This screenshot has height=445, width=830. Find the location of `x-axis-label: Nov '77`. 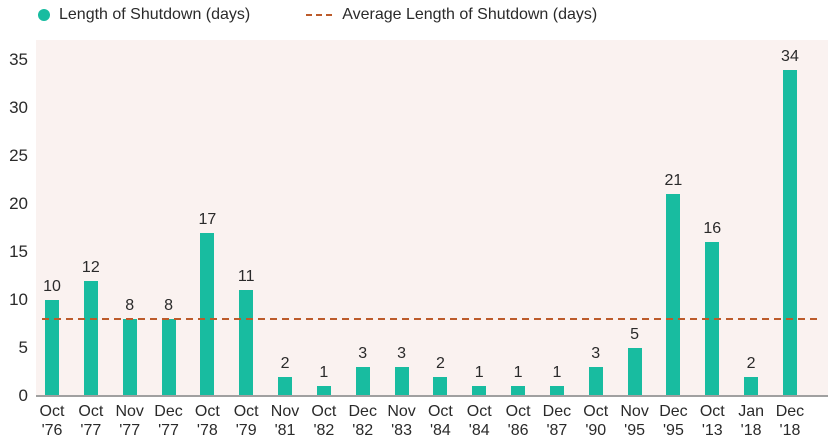

x-axis-label: Nov '77 is located at coordinates (129, 421).